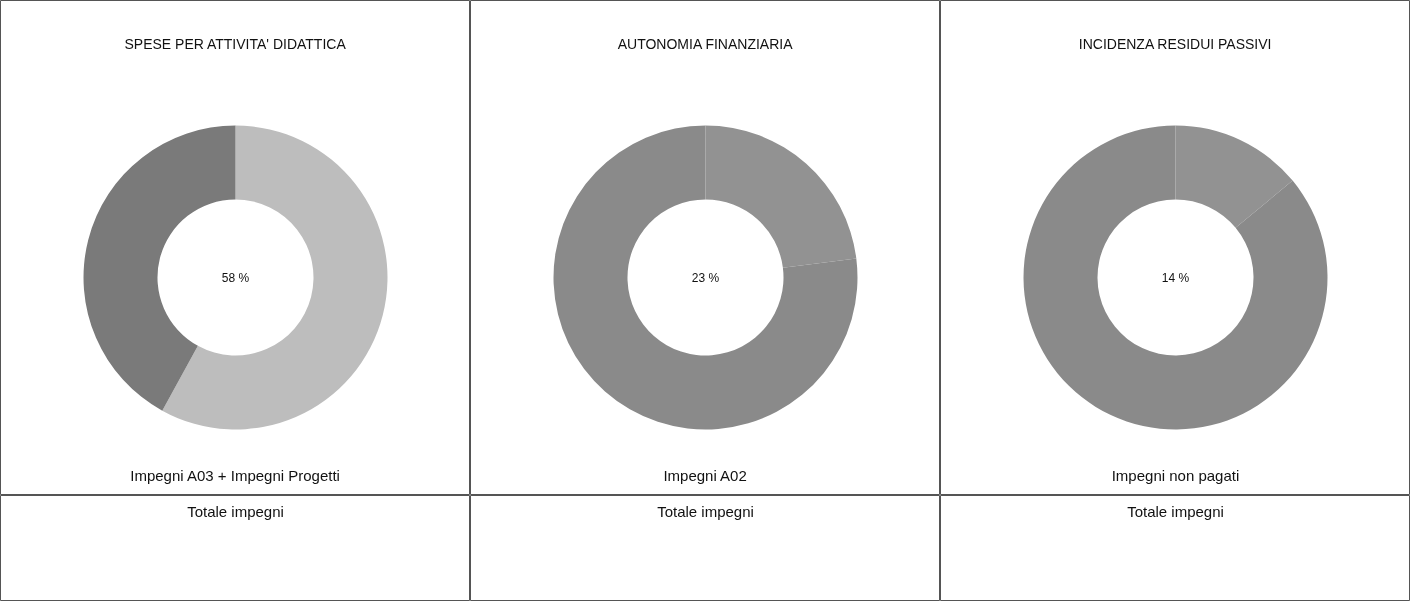 This screenshot has height=603, width=1411. Describe the element at coordinates (235, 277) in the screenshot. I see `text: 58 %` at that location.